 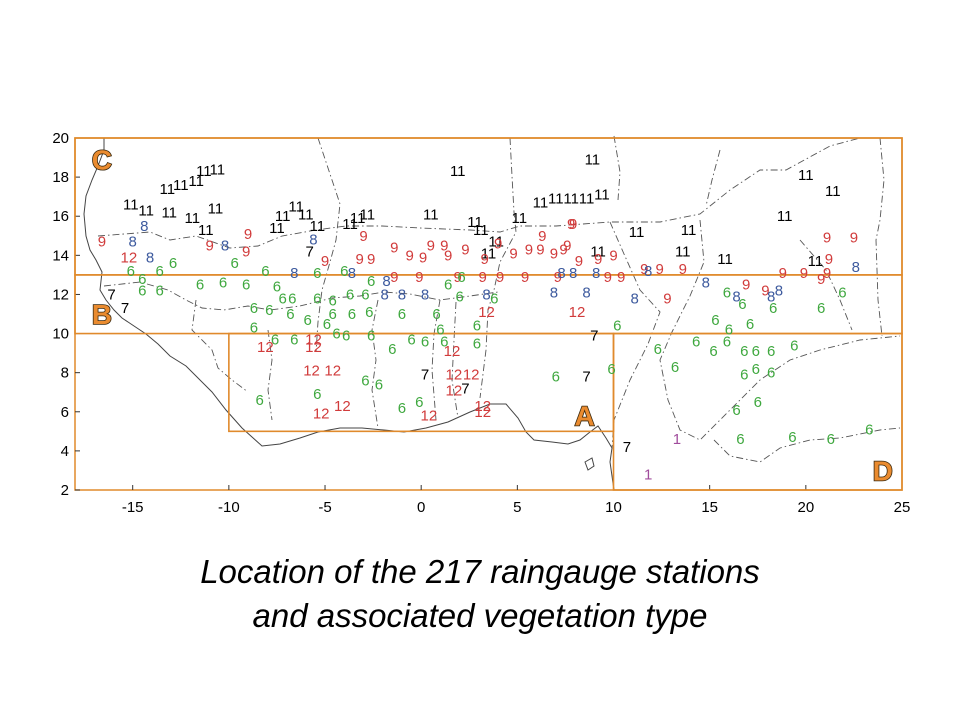 What do you see at coordinates (65, 373) in the screenshot?
I see `y-tick-label: 8` at bounding box center [65, 373].